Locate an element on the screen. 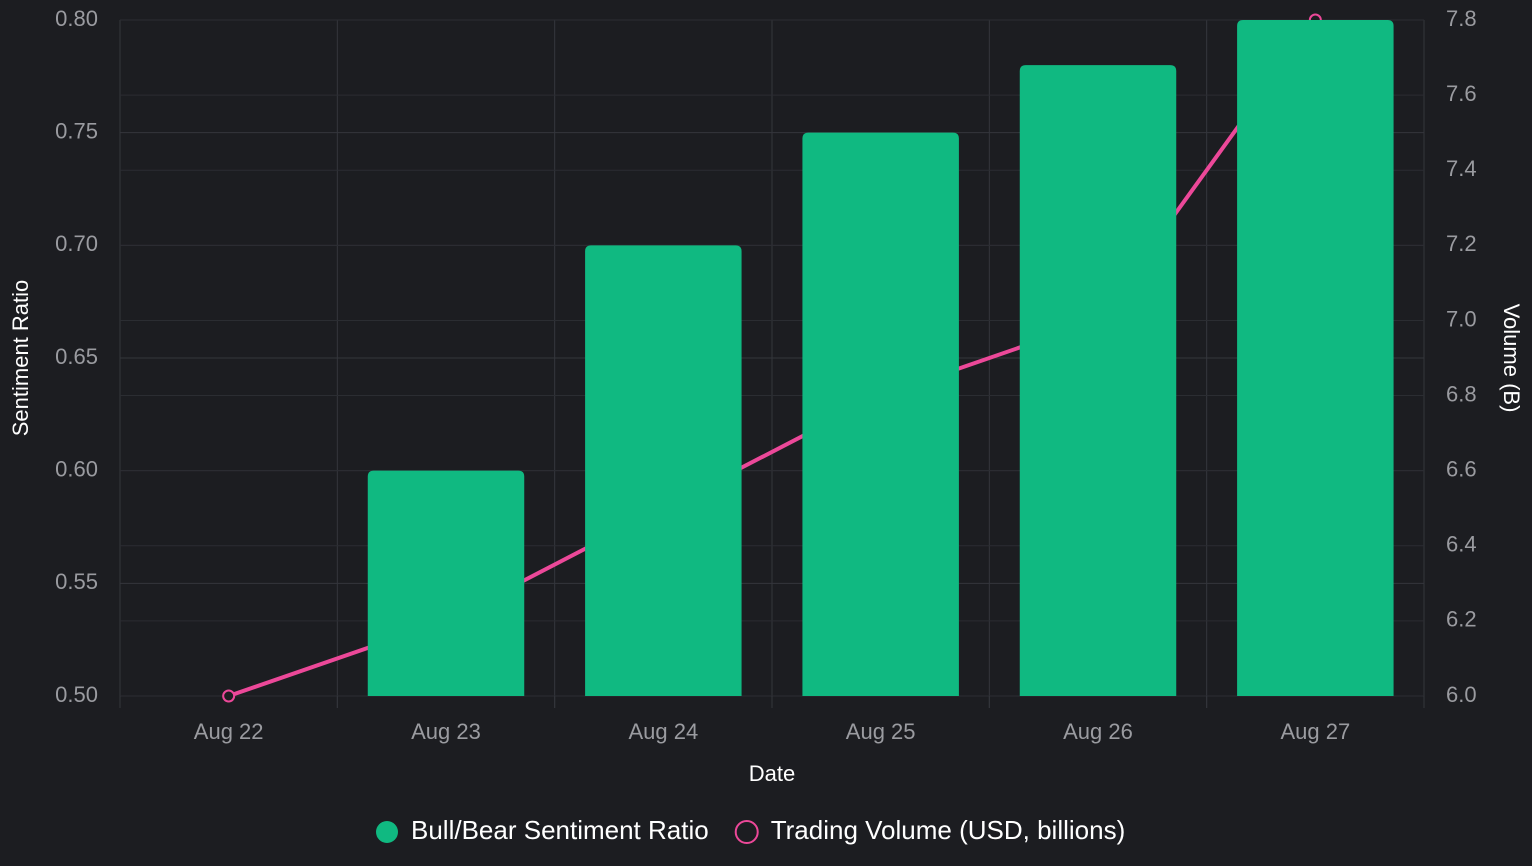  x-tick-label: Aug 24 is located at coordinates (663, 731).